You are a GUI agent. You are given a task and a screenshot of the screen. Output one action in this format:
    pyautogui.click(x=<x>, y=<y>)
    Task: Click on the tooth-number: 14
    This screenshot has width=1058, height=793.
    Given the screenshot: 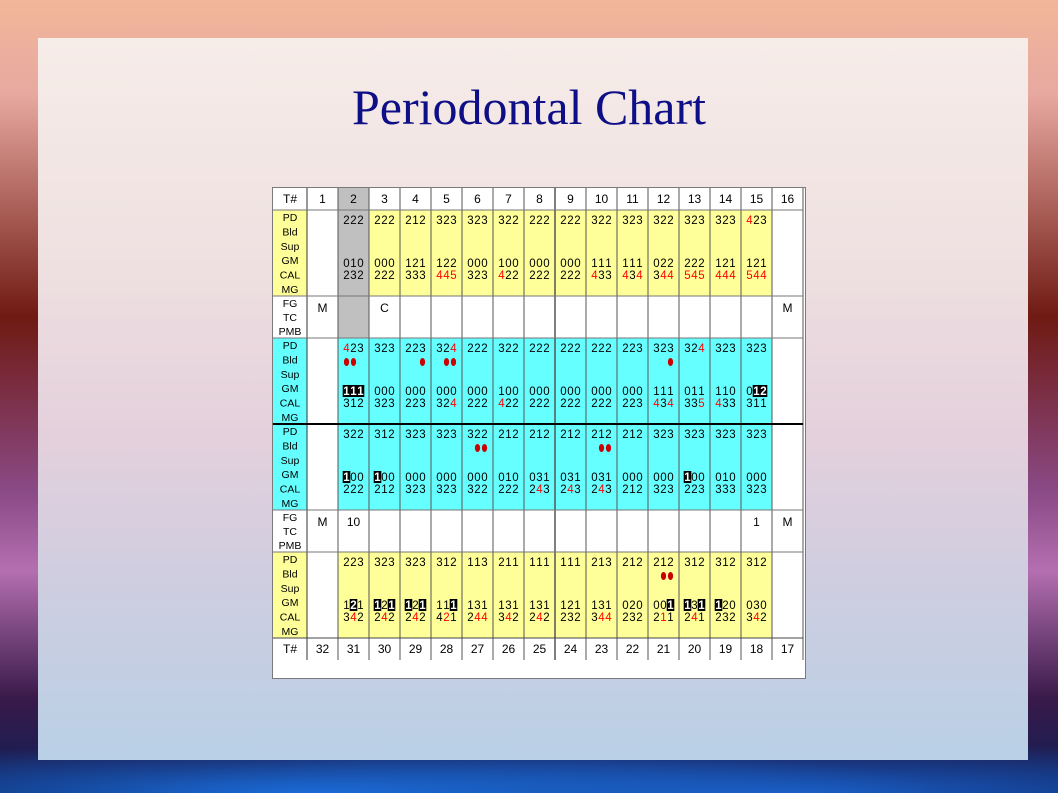 What is the action you would take?
    pyautogui.click(x=726, y=199)
    